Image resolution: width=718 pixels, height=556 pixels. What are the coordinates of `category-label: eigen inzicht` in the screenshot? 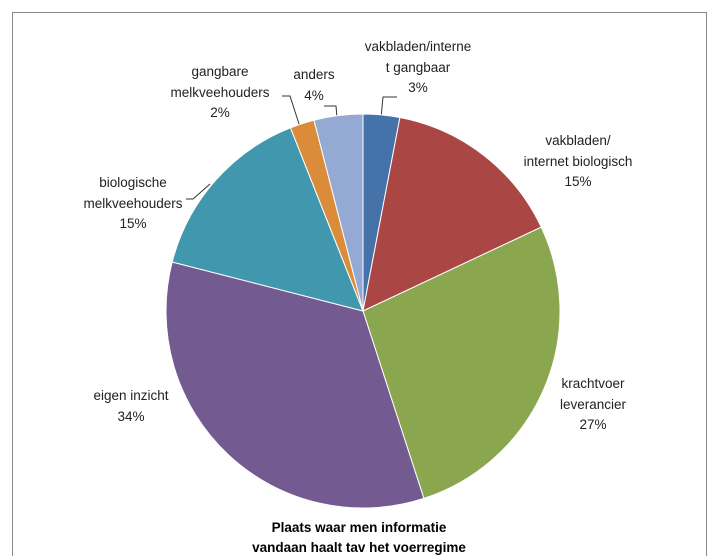 It's located at (131, 395).